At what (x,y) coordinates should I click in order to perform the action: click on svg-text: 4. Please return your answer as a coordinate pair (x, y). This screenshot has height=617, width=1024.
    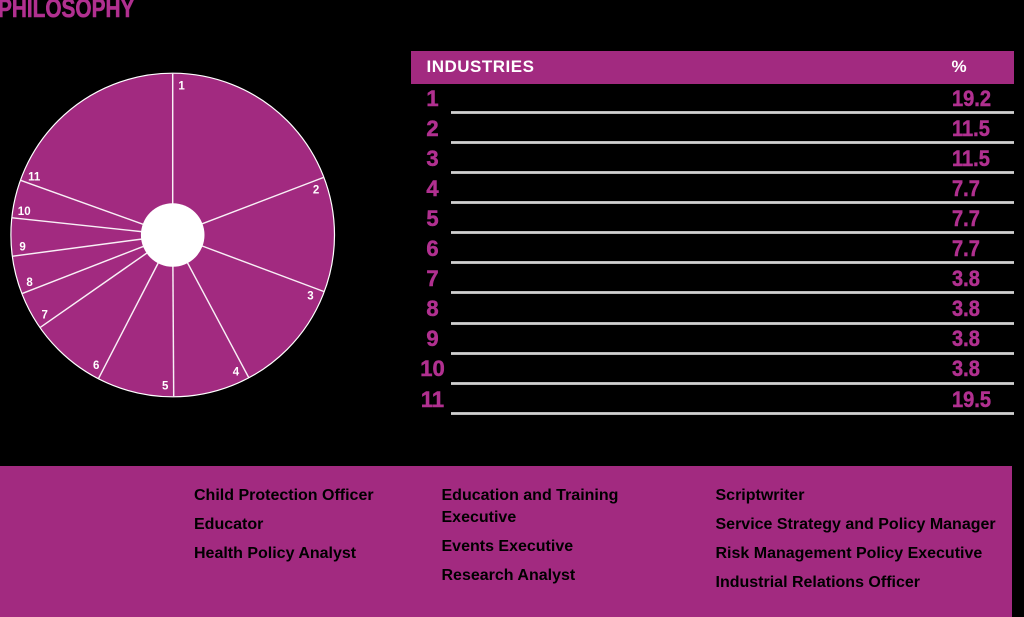
    Looking at the image, I should click on (236, 373).